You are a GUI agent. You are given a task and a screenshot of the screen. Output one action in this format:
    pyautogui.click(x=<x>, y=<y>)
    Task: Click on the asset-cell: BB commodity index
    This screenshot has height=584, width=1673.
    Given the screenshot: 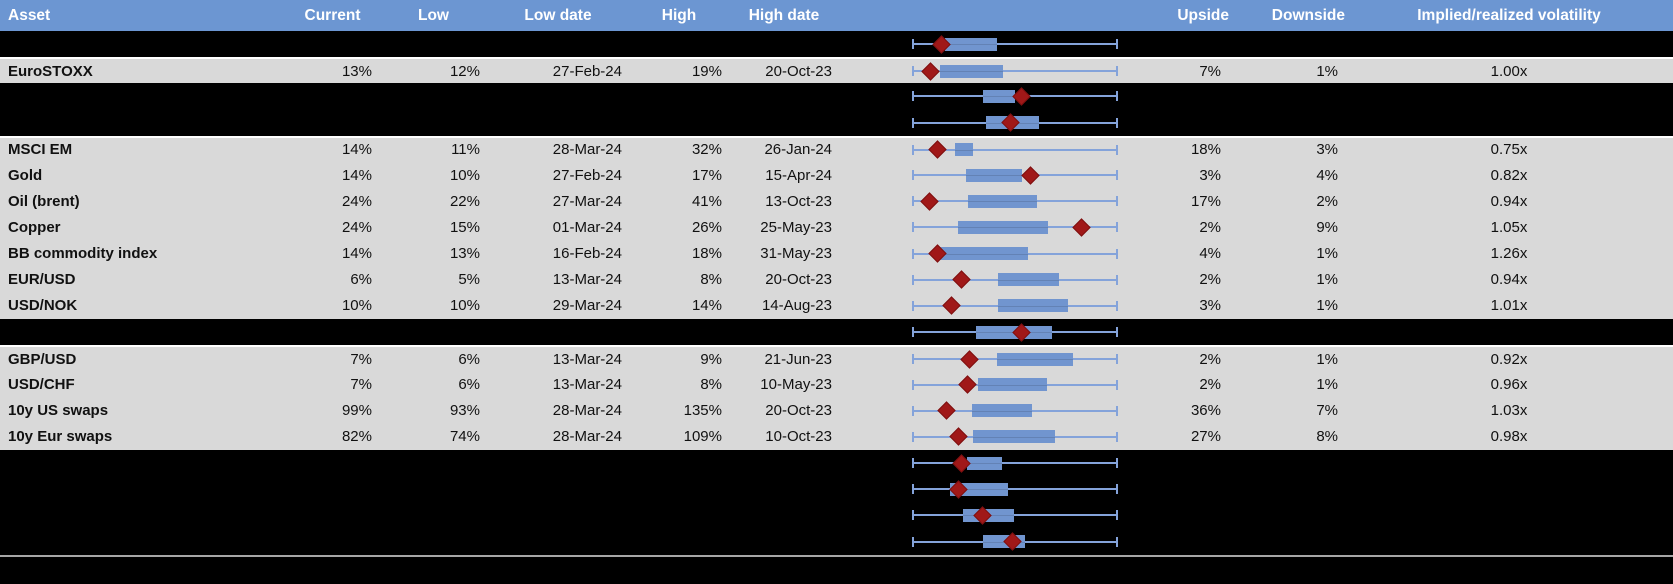 What is the action you would take?
    pyautogui.click(x=83, y=254)
    